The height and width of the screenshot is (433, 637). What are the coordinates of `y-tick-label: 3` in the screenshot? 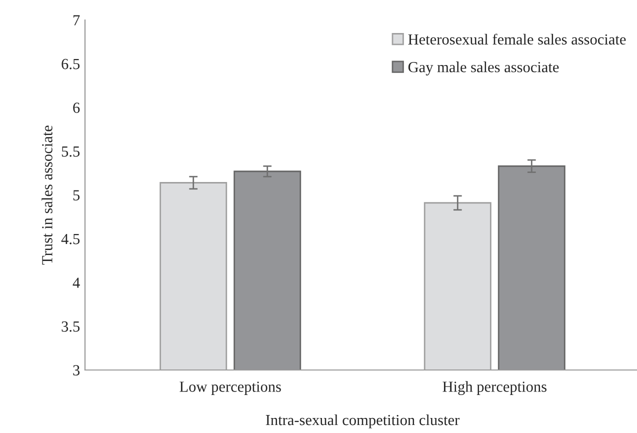 It's located at (76, 370).